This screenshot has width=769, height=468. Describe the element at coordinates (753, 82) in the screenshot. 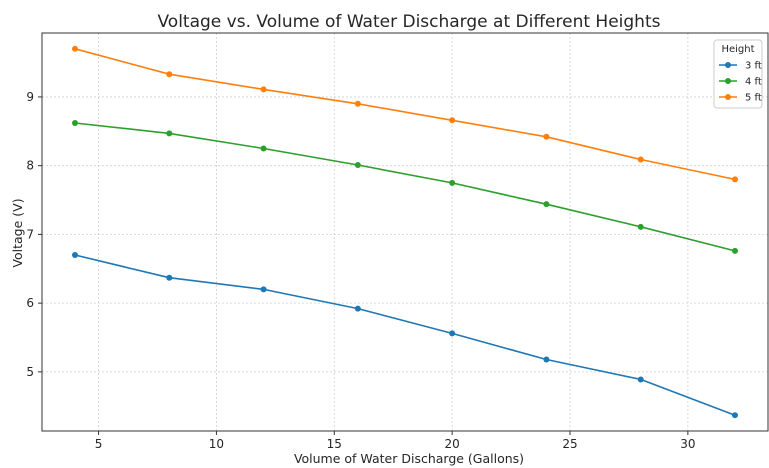

I see `legend-label-4-ft: 4 ft` at that location.